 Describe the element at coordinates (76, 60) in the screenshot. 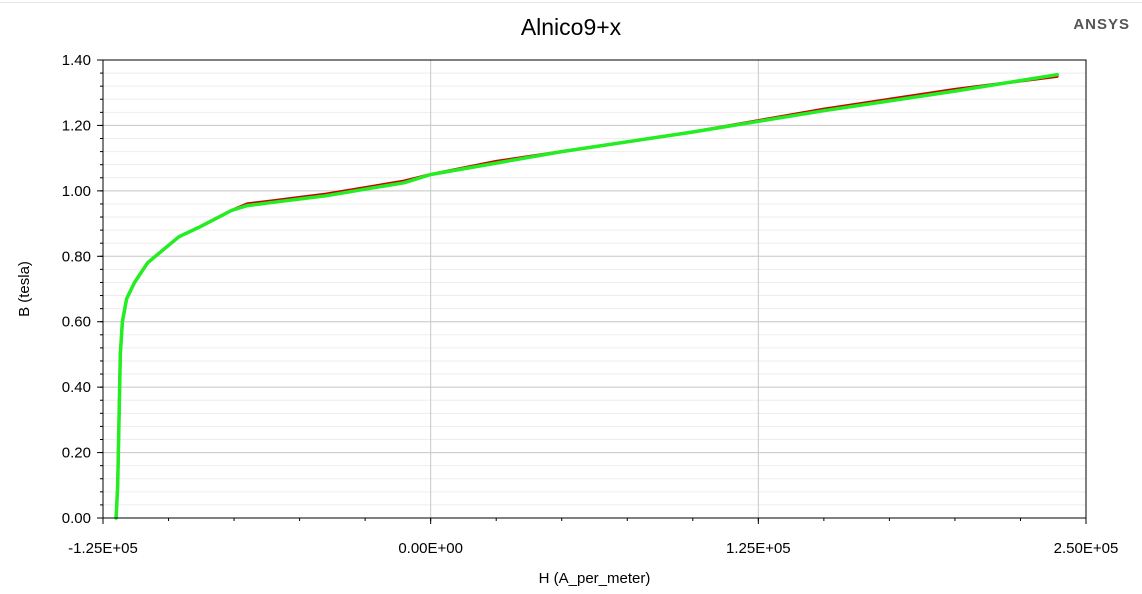

I see `y-tick-label: 1.40` at that location.